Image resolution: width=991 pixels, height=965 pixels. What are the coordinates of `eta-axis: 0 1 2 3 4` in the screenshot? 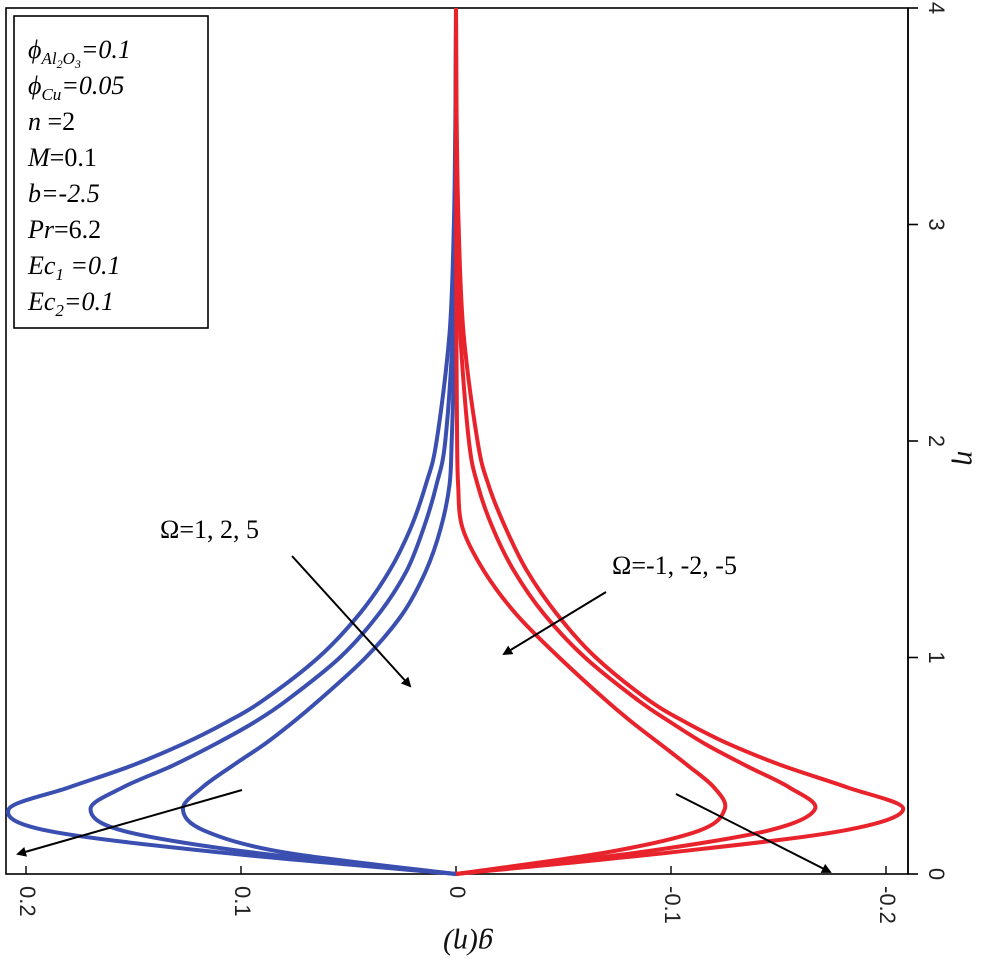 It's located at (928, 441).